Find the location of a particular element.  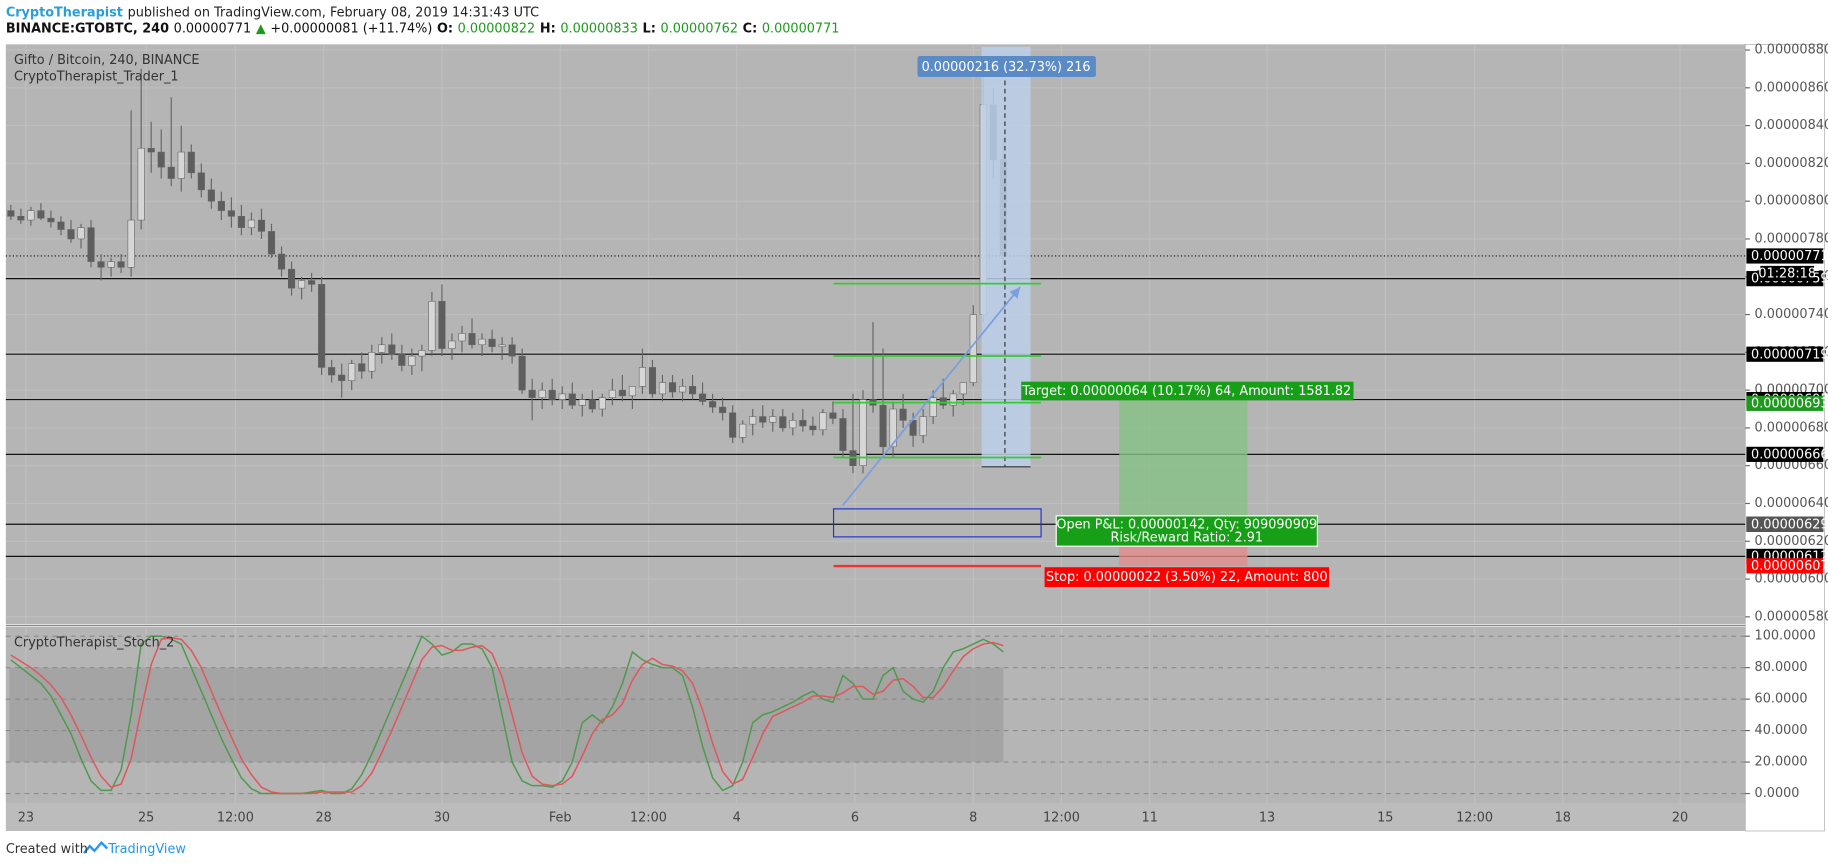

logo is located at coordinates (96, 847).